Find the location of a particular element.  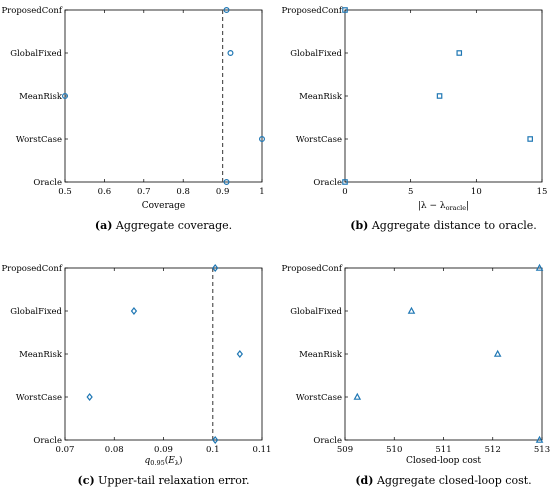

panel-caption: (d) Aggregate closed-loop cost. is located at coordinates (443, 480).